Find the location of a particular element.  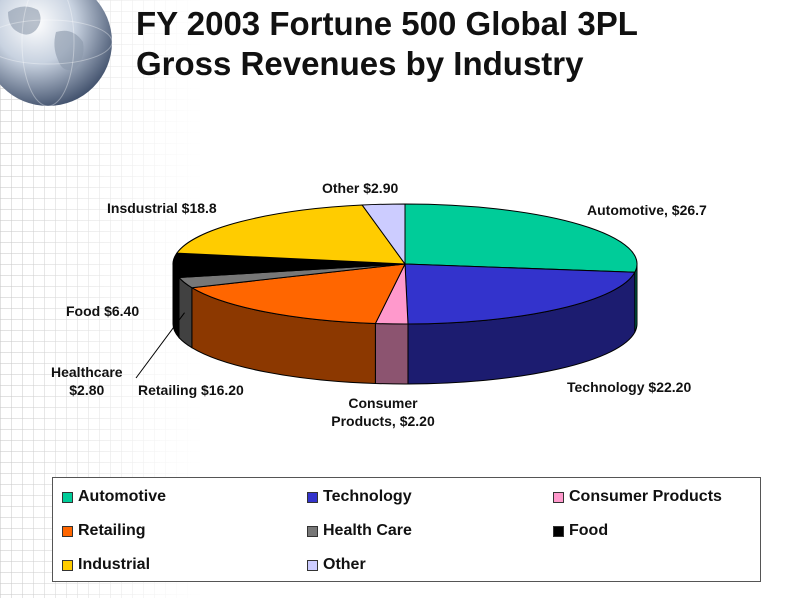

legend-item-food: Food is located at coordinates (580, 531).